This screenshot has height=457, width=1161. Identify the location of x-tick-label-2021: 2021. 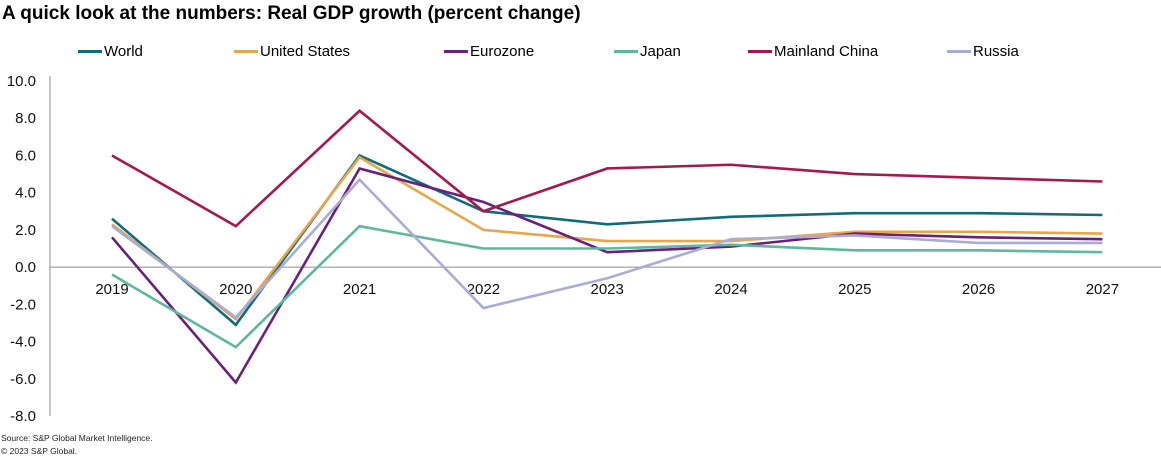
(359, 289).